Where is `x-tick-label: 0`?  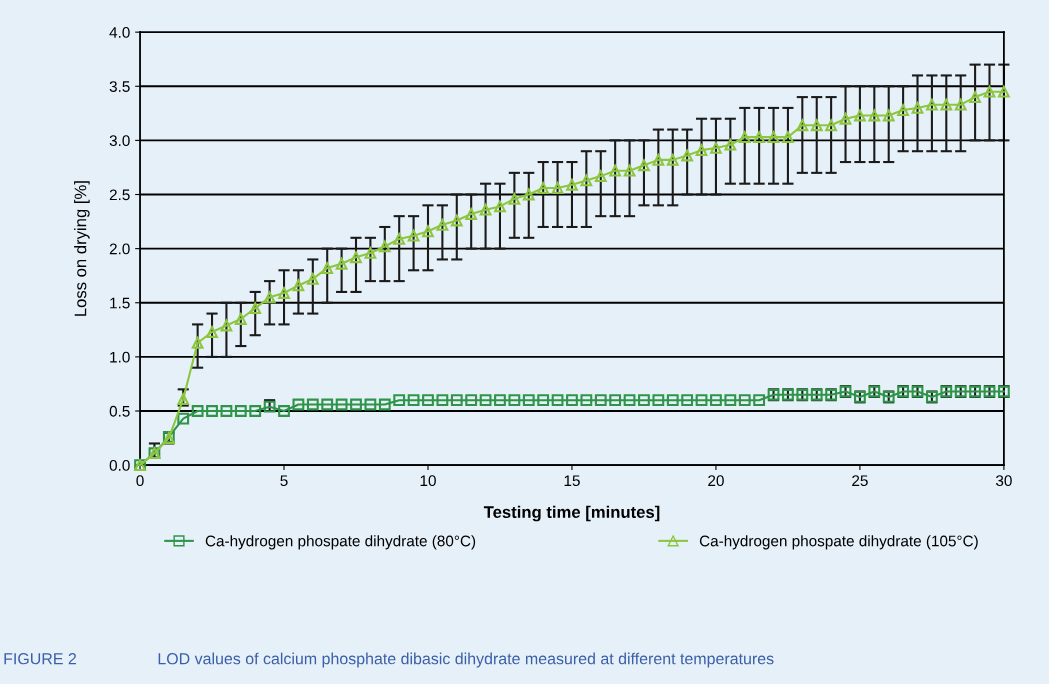 x-tick-label: 0 is located at coordinates (140, 481).